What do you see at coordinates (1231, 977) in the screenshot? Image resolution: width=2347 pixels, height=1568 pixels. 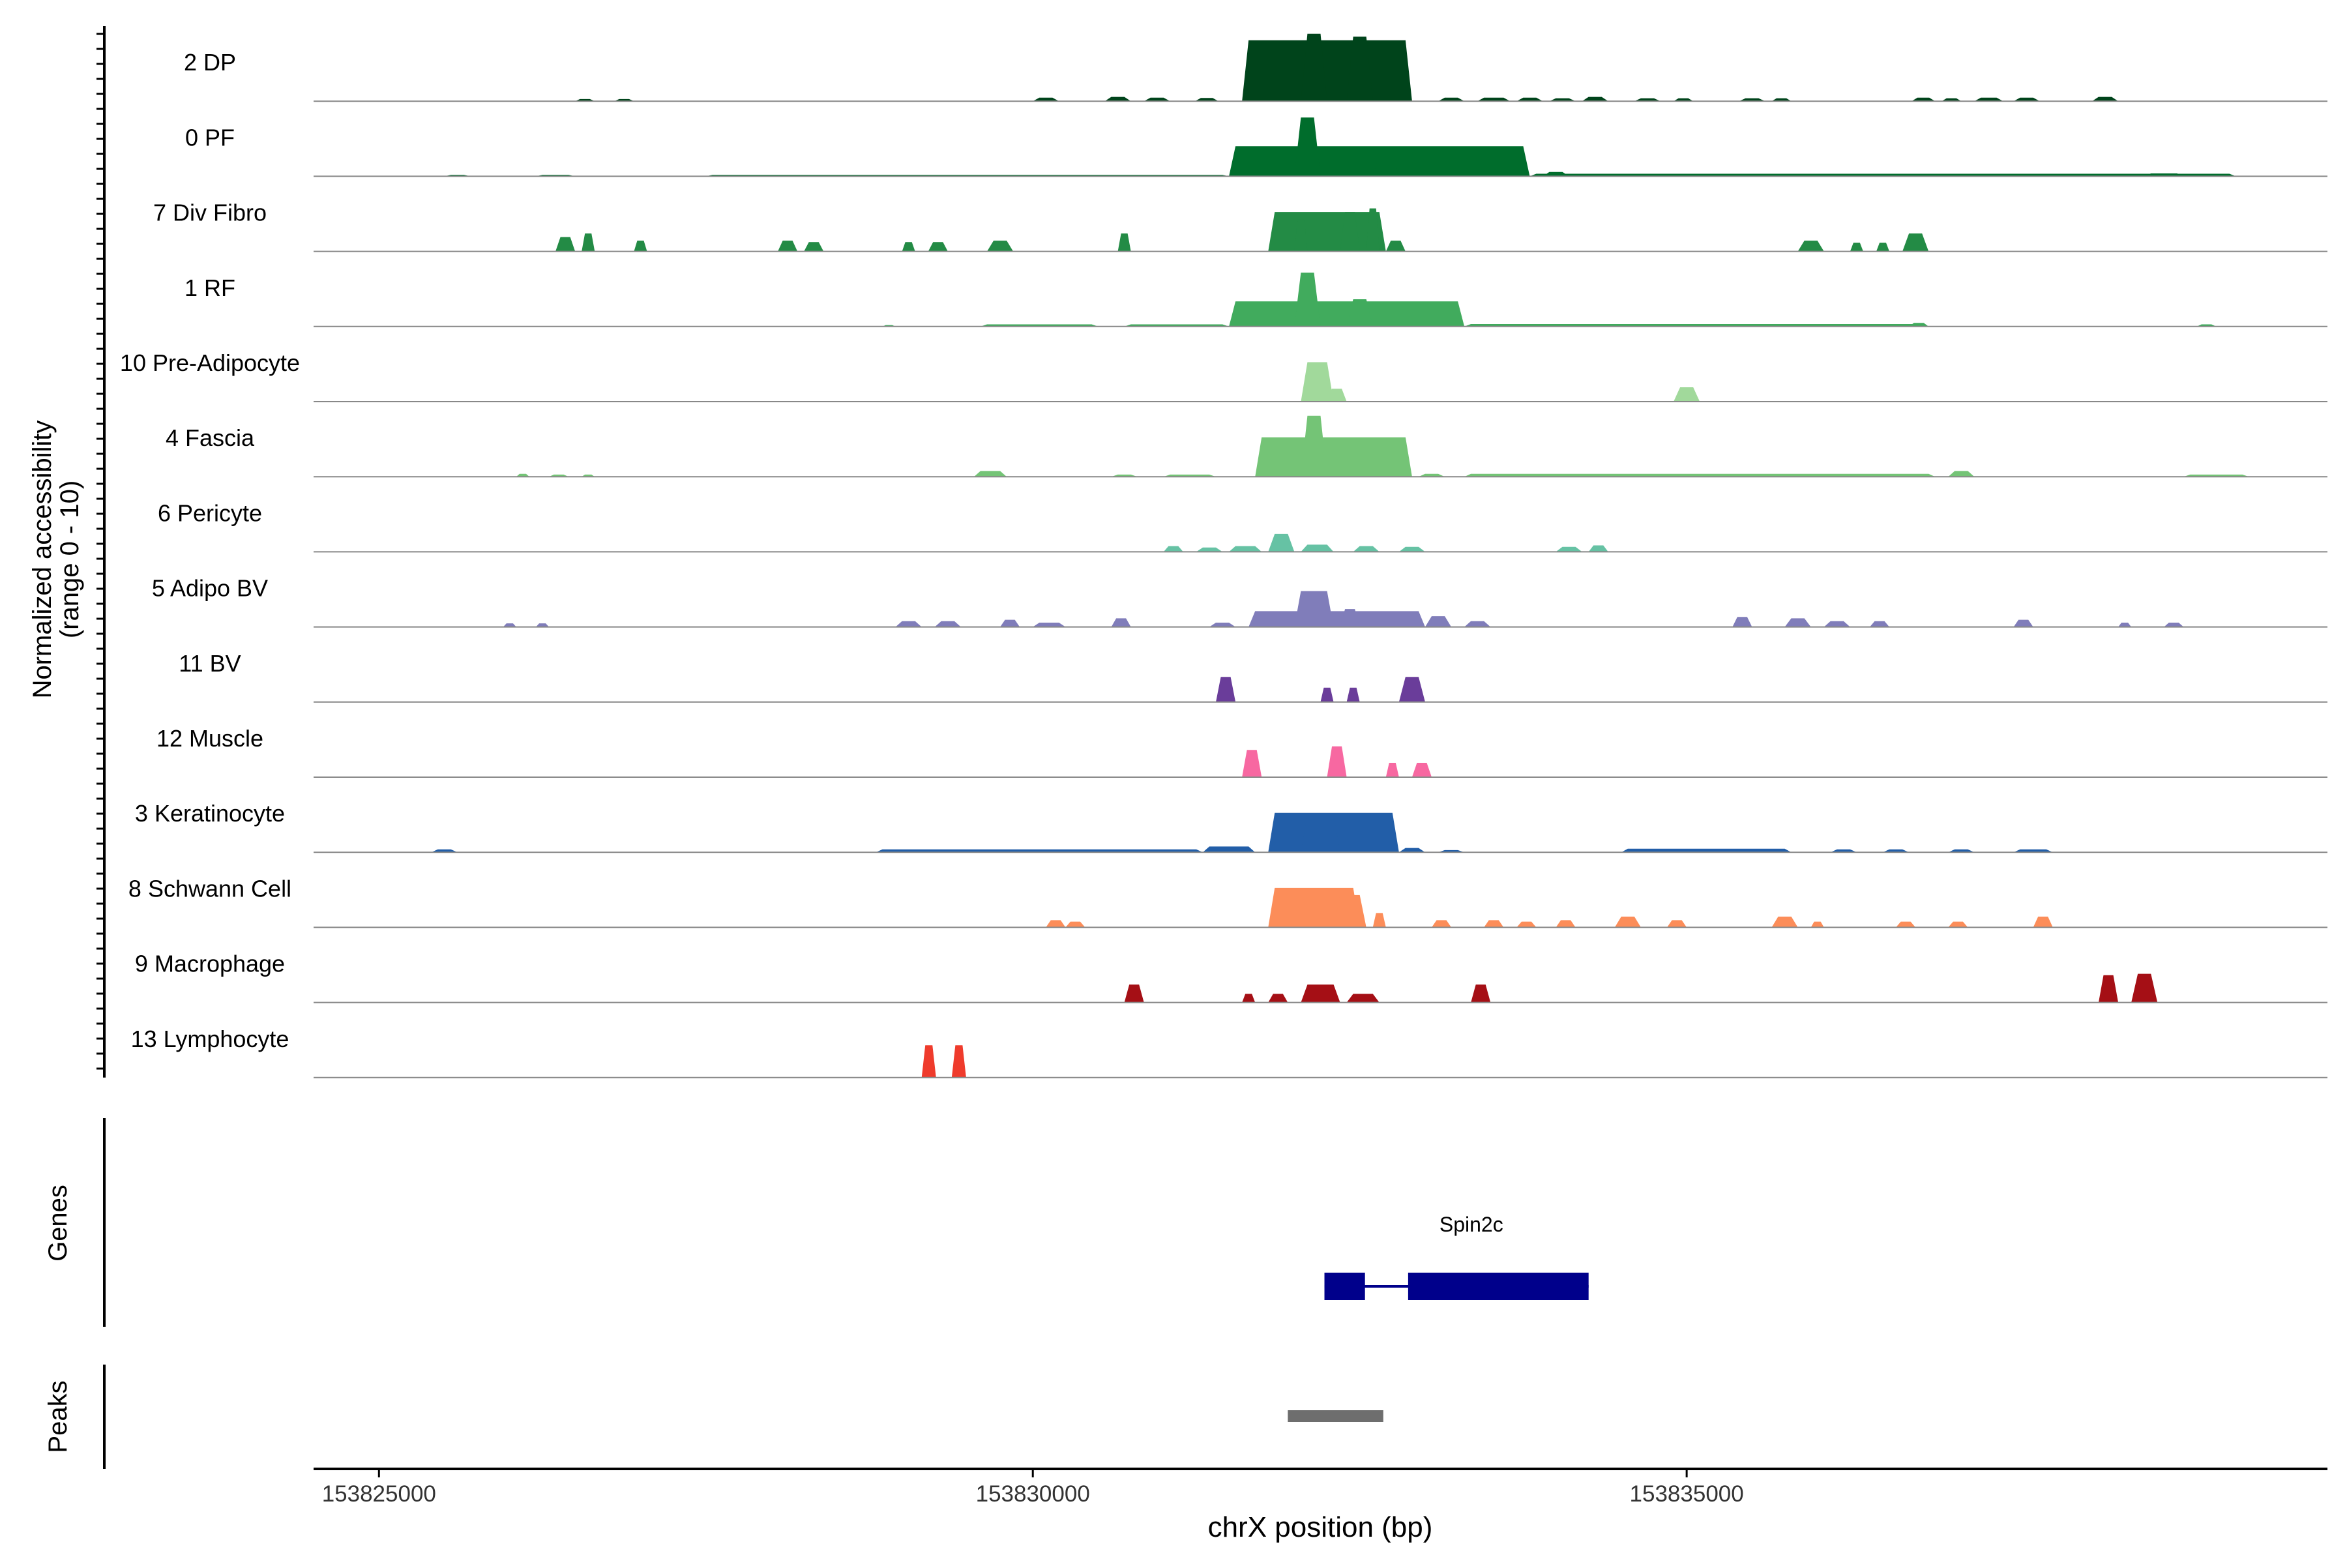 I see `track: 9 Macrophage` at bounding box center [1231, 977].